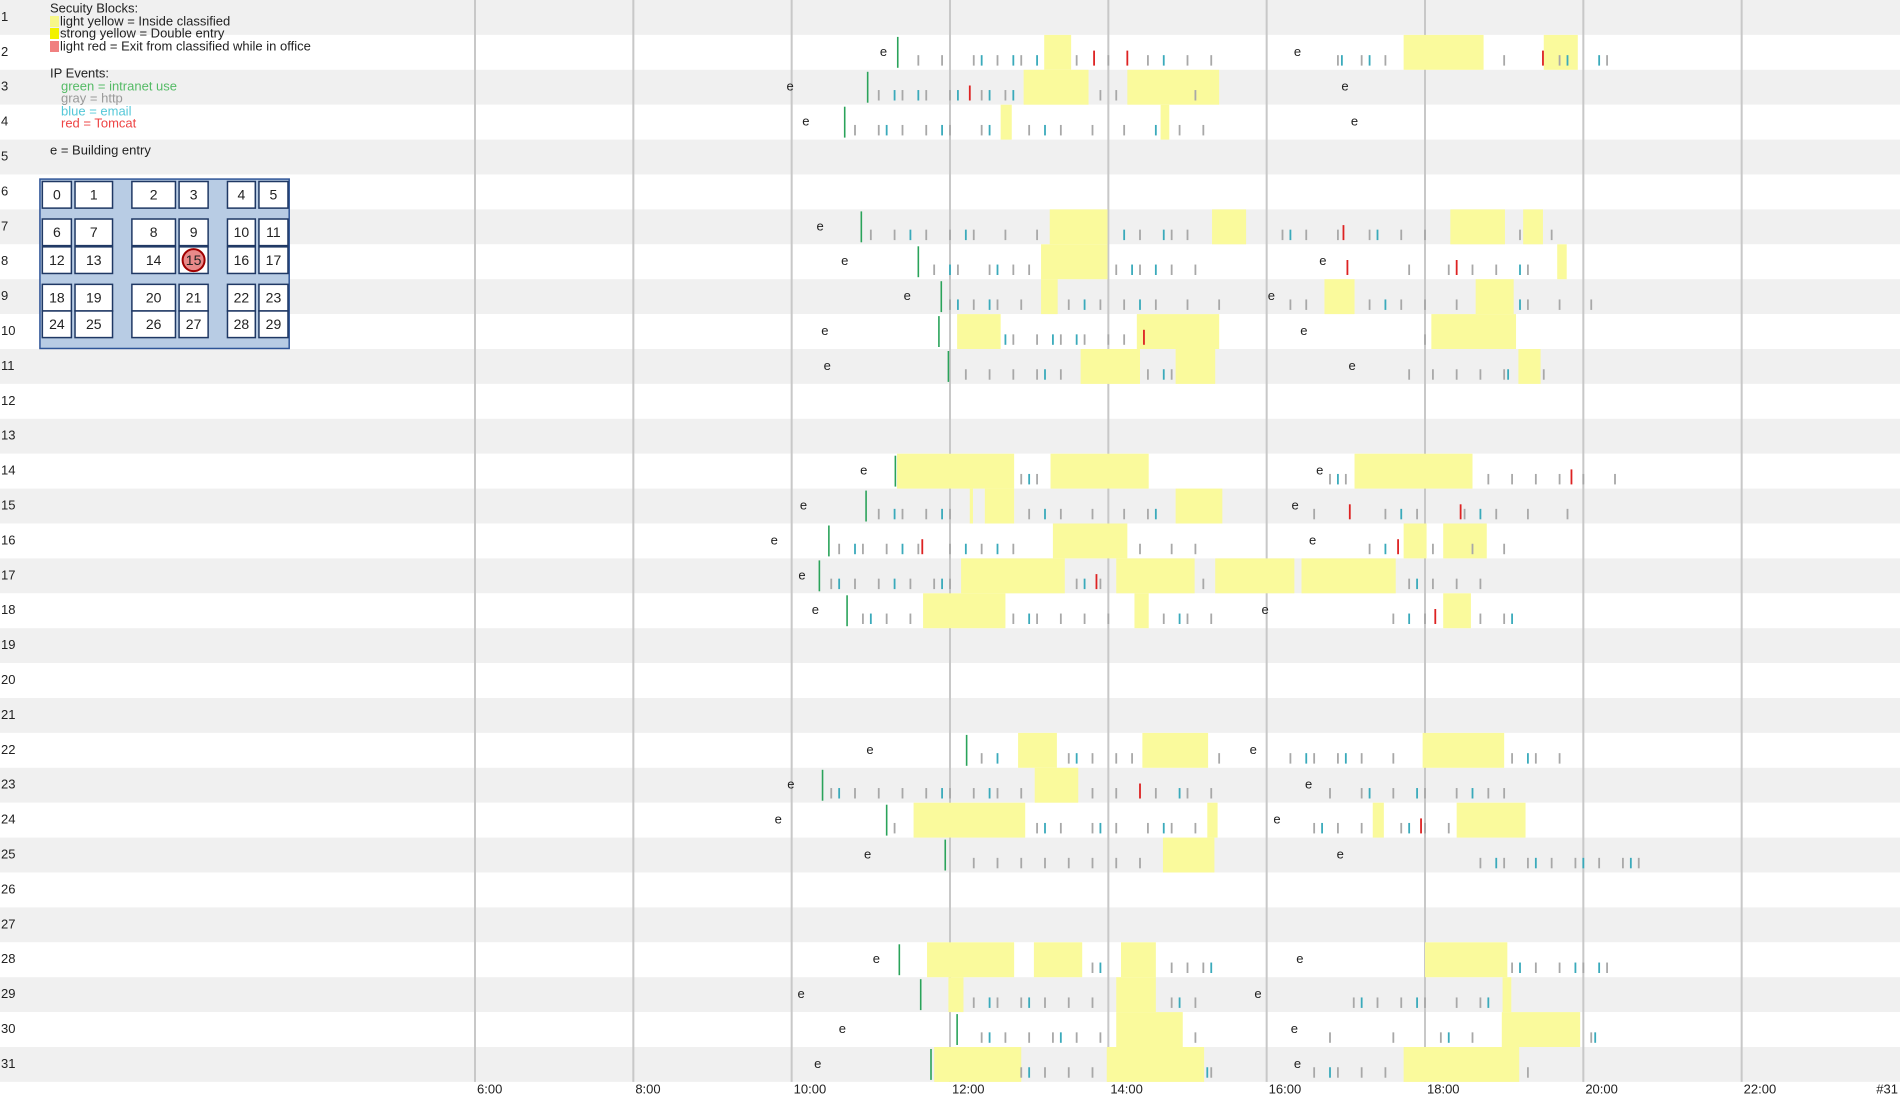 This screenshot has width=1900, height=1100. Describe the element at coordinates (8, 888) in the screenshot. I see `row-label: 26` at that location.